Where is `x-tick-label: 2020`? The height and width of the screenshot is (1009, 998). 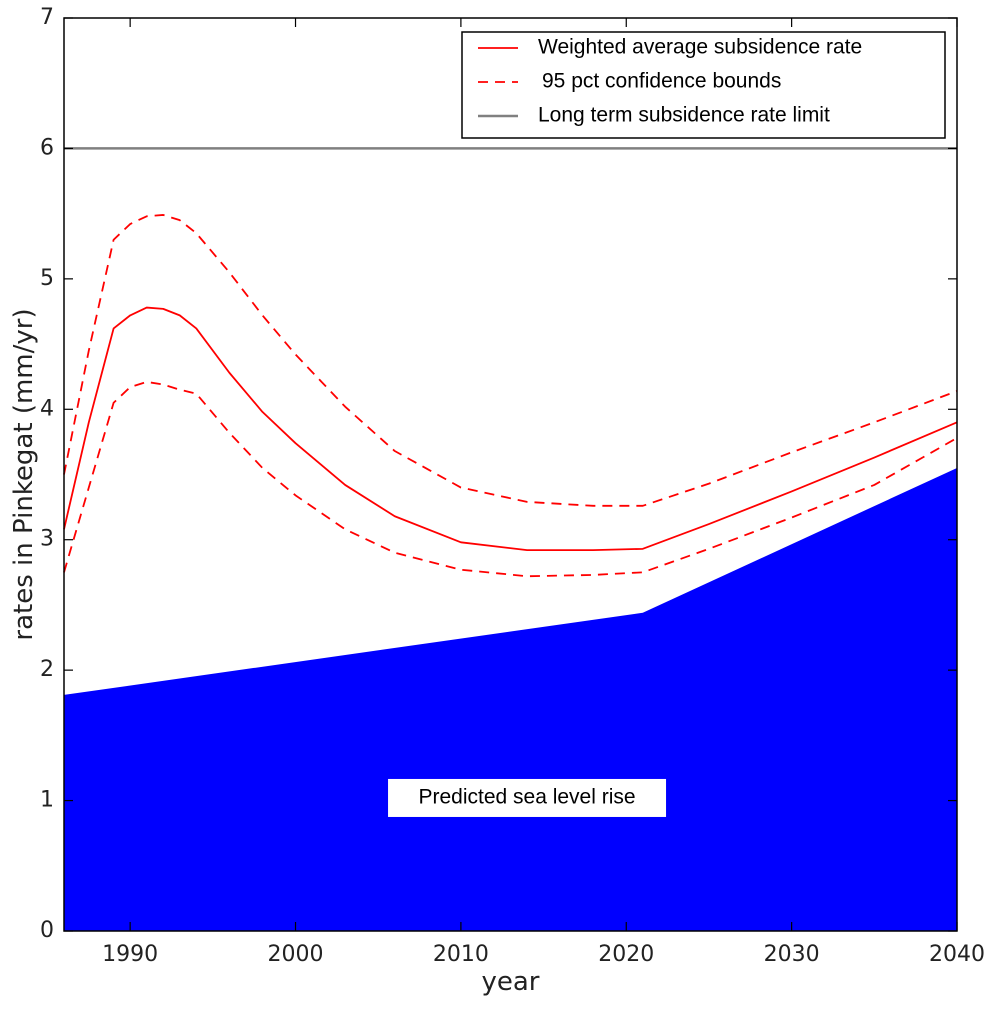 x-tick-label: 2020 is located at coordinates (626, 954).